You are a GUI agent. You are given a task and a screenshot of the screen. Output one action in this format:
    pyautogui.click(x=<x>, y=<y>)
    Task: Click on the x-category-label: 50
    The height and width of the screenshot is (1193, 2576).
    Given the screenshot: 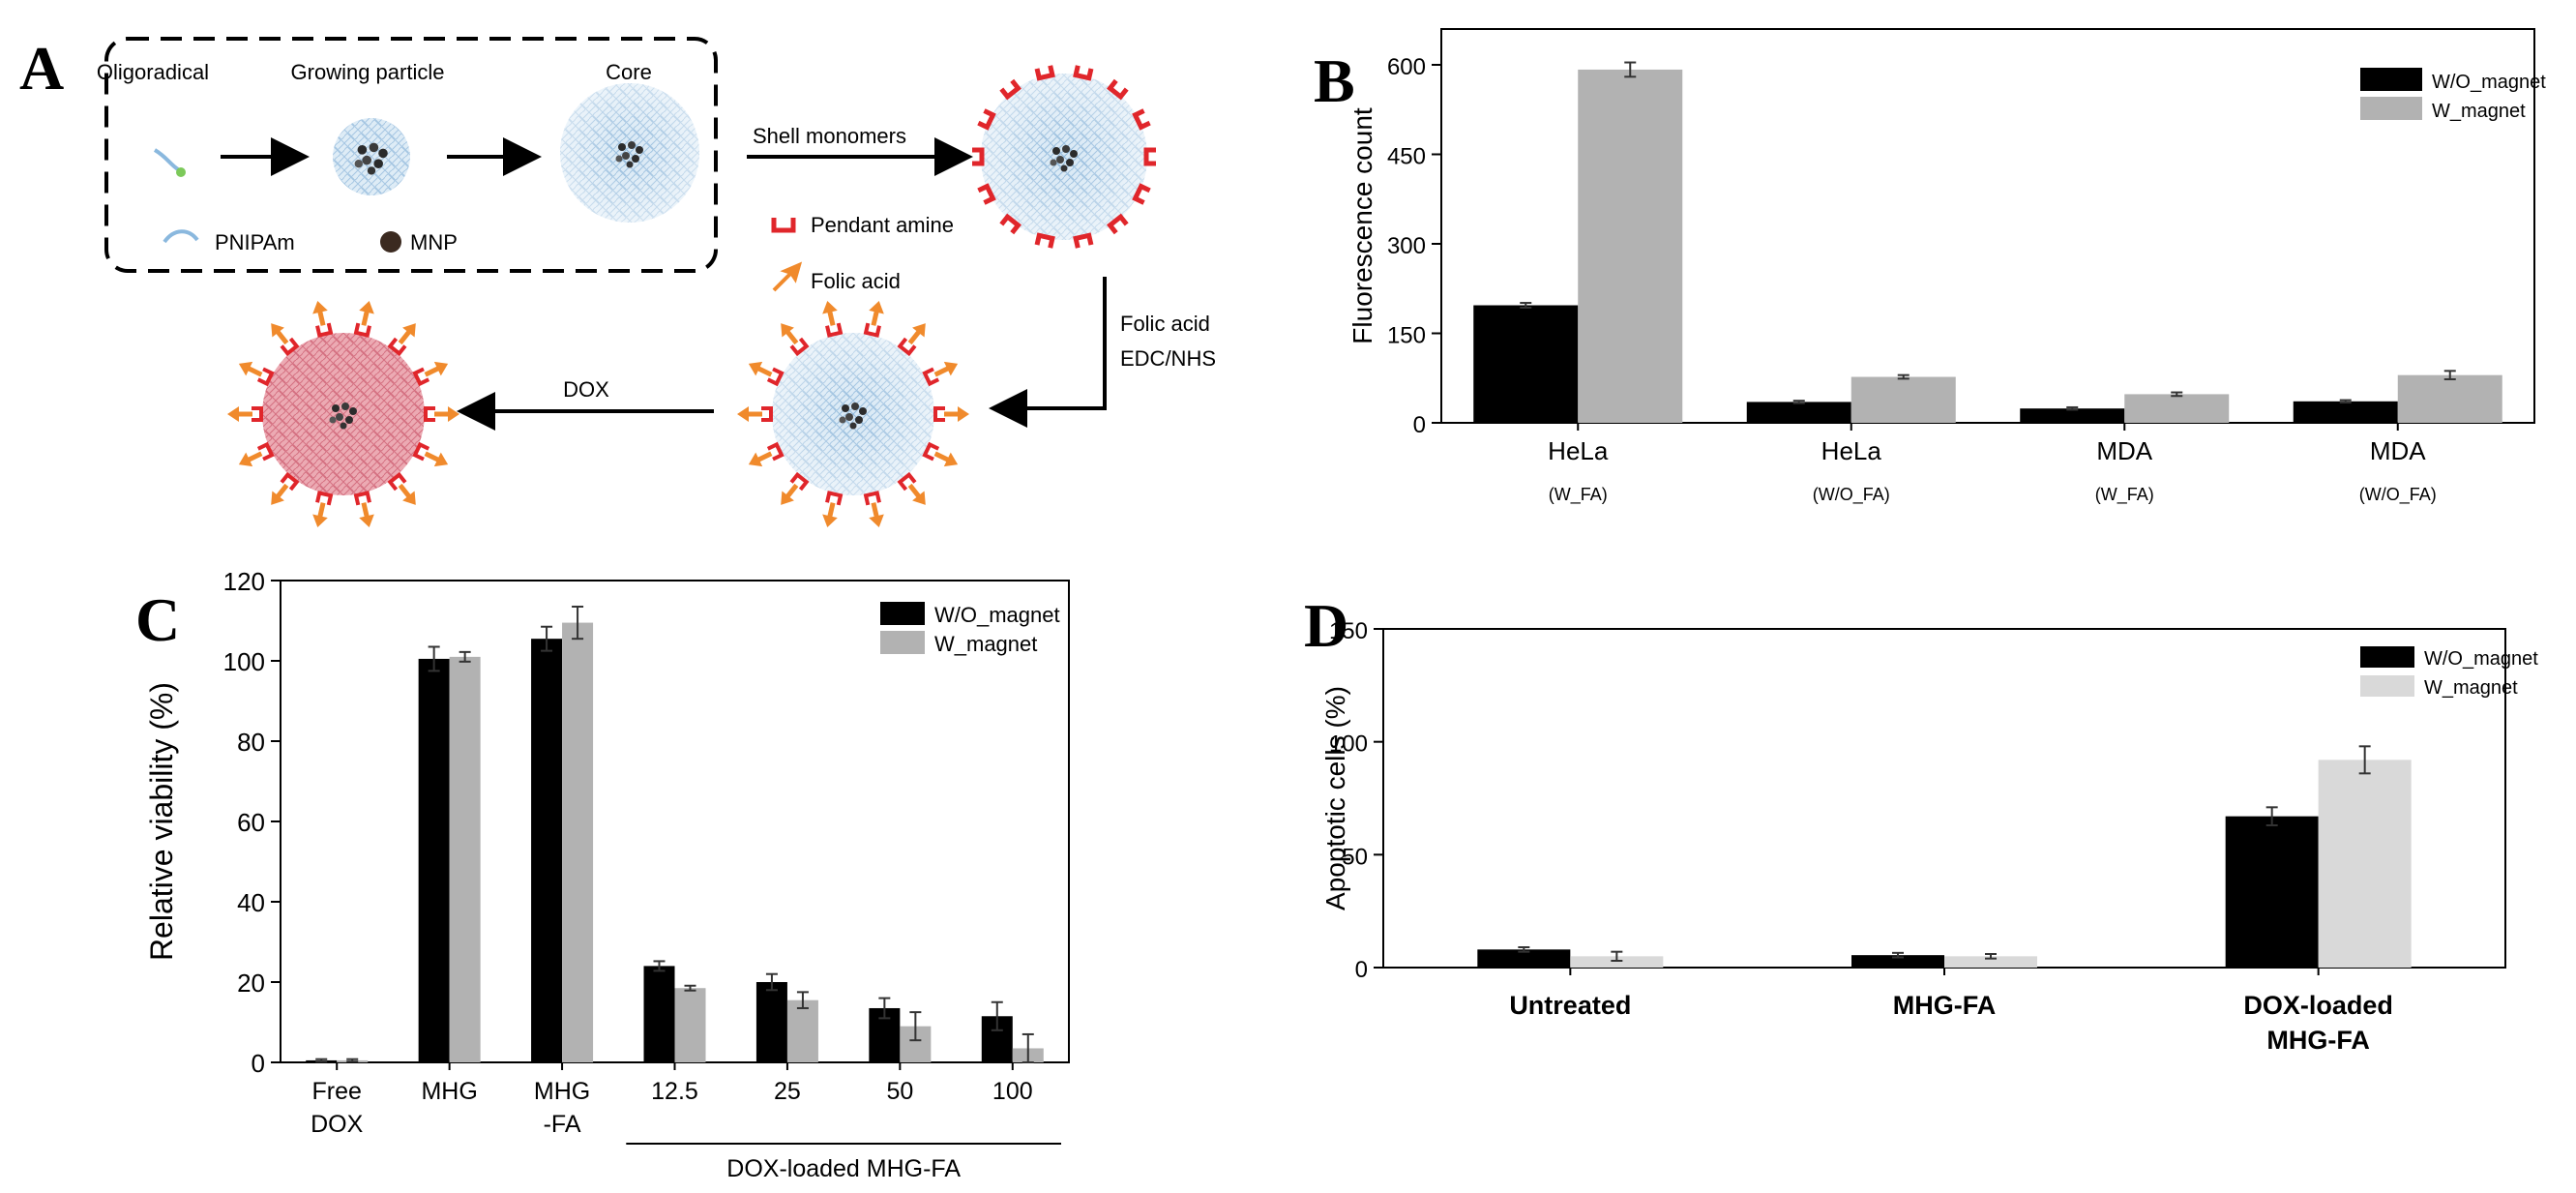 What is the action you would take?
    pyautogui.click(x=899, y=1091)
    